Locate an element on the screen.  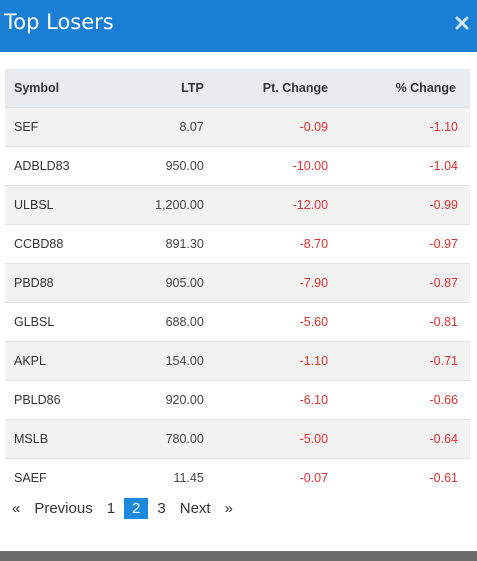
cell-pt-change: -0.07 is located at coordinates (314, 477).